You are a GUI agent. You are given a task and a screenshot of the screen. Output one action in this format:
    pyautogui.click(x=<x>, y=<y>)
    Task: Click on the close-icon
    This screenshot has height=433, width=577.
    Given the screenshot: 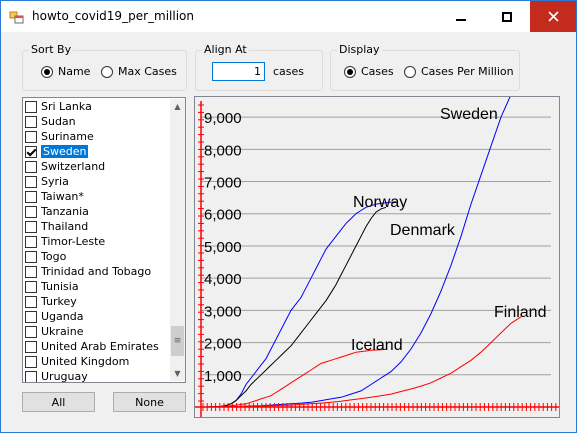 What is the action you would take?
    pyautogui.click(x=553, y=16)
    